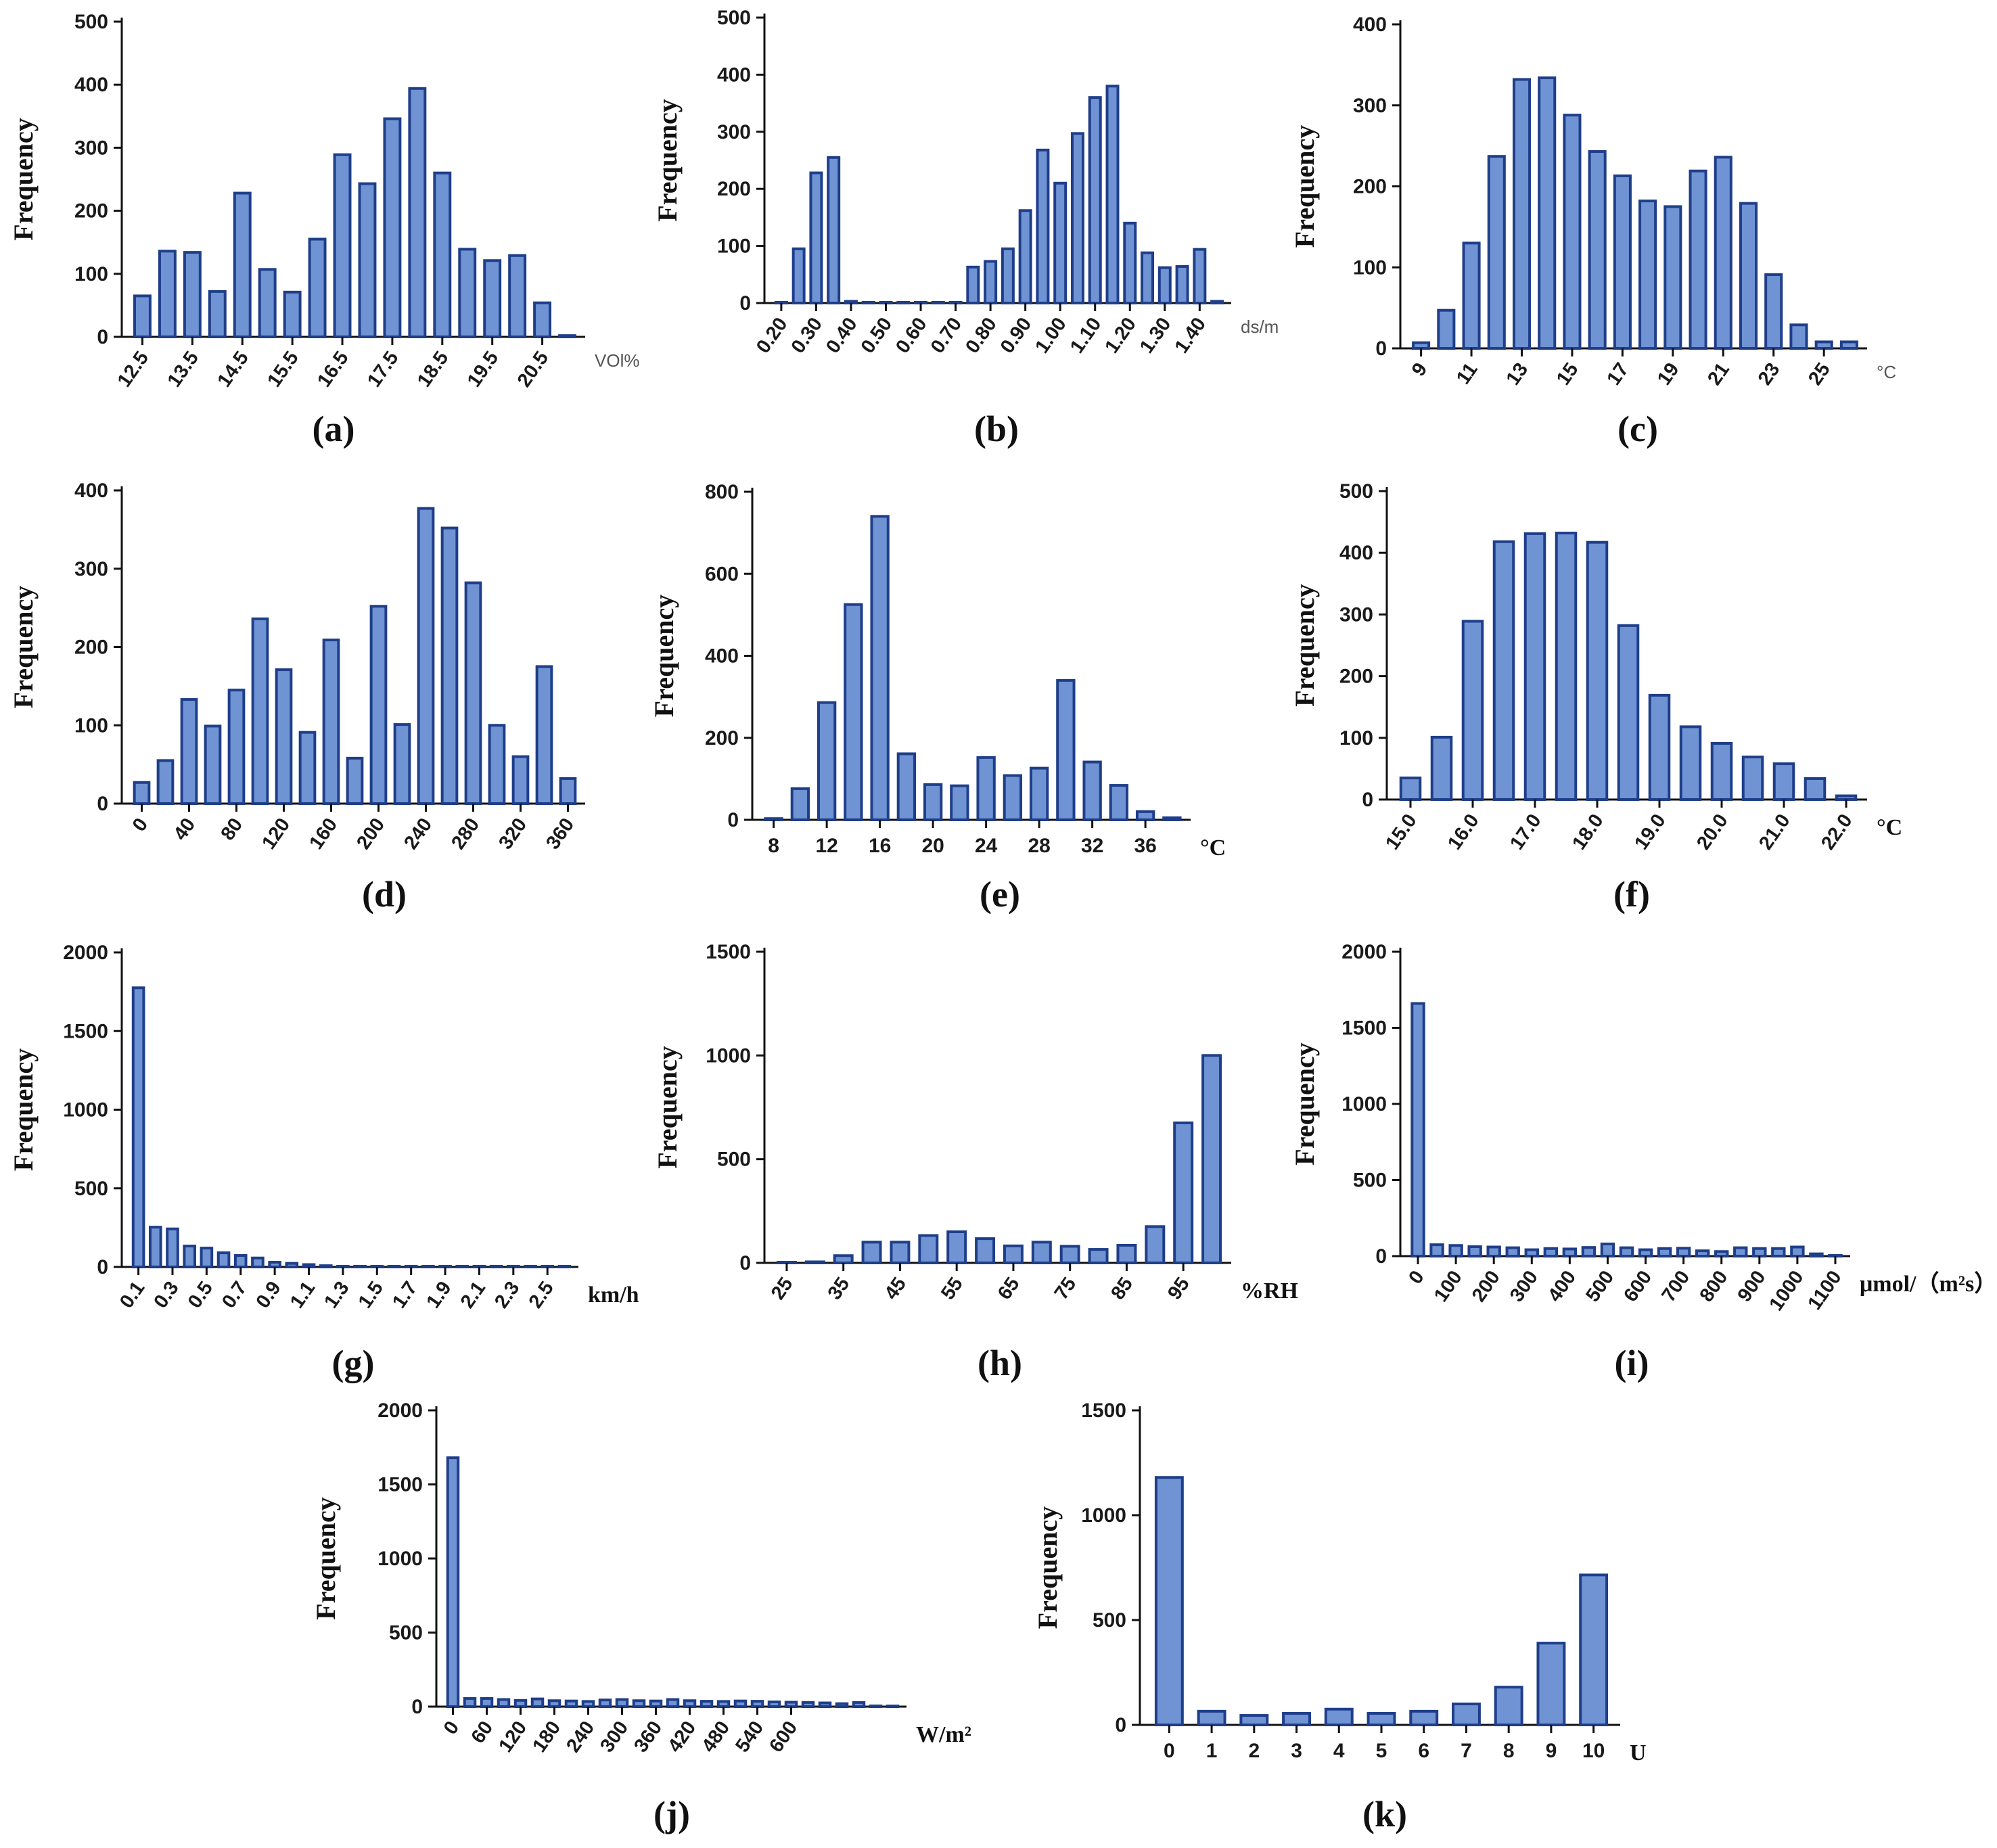 The height and width of the screenshot is (1848, 1997). Describe the element at coordinates (1819, 374) in the screenshot. I see `x-tick-label: 25` at that location.